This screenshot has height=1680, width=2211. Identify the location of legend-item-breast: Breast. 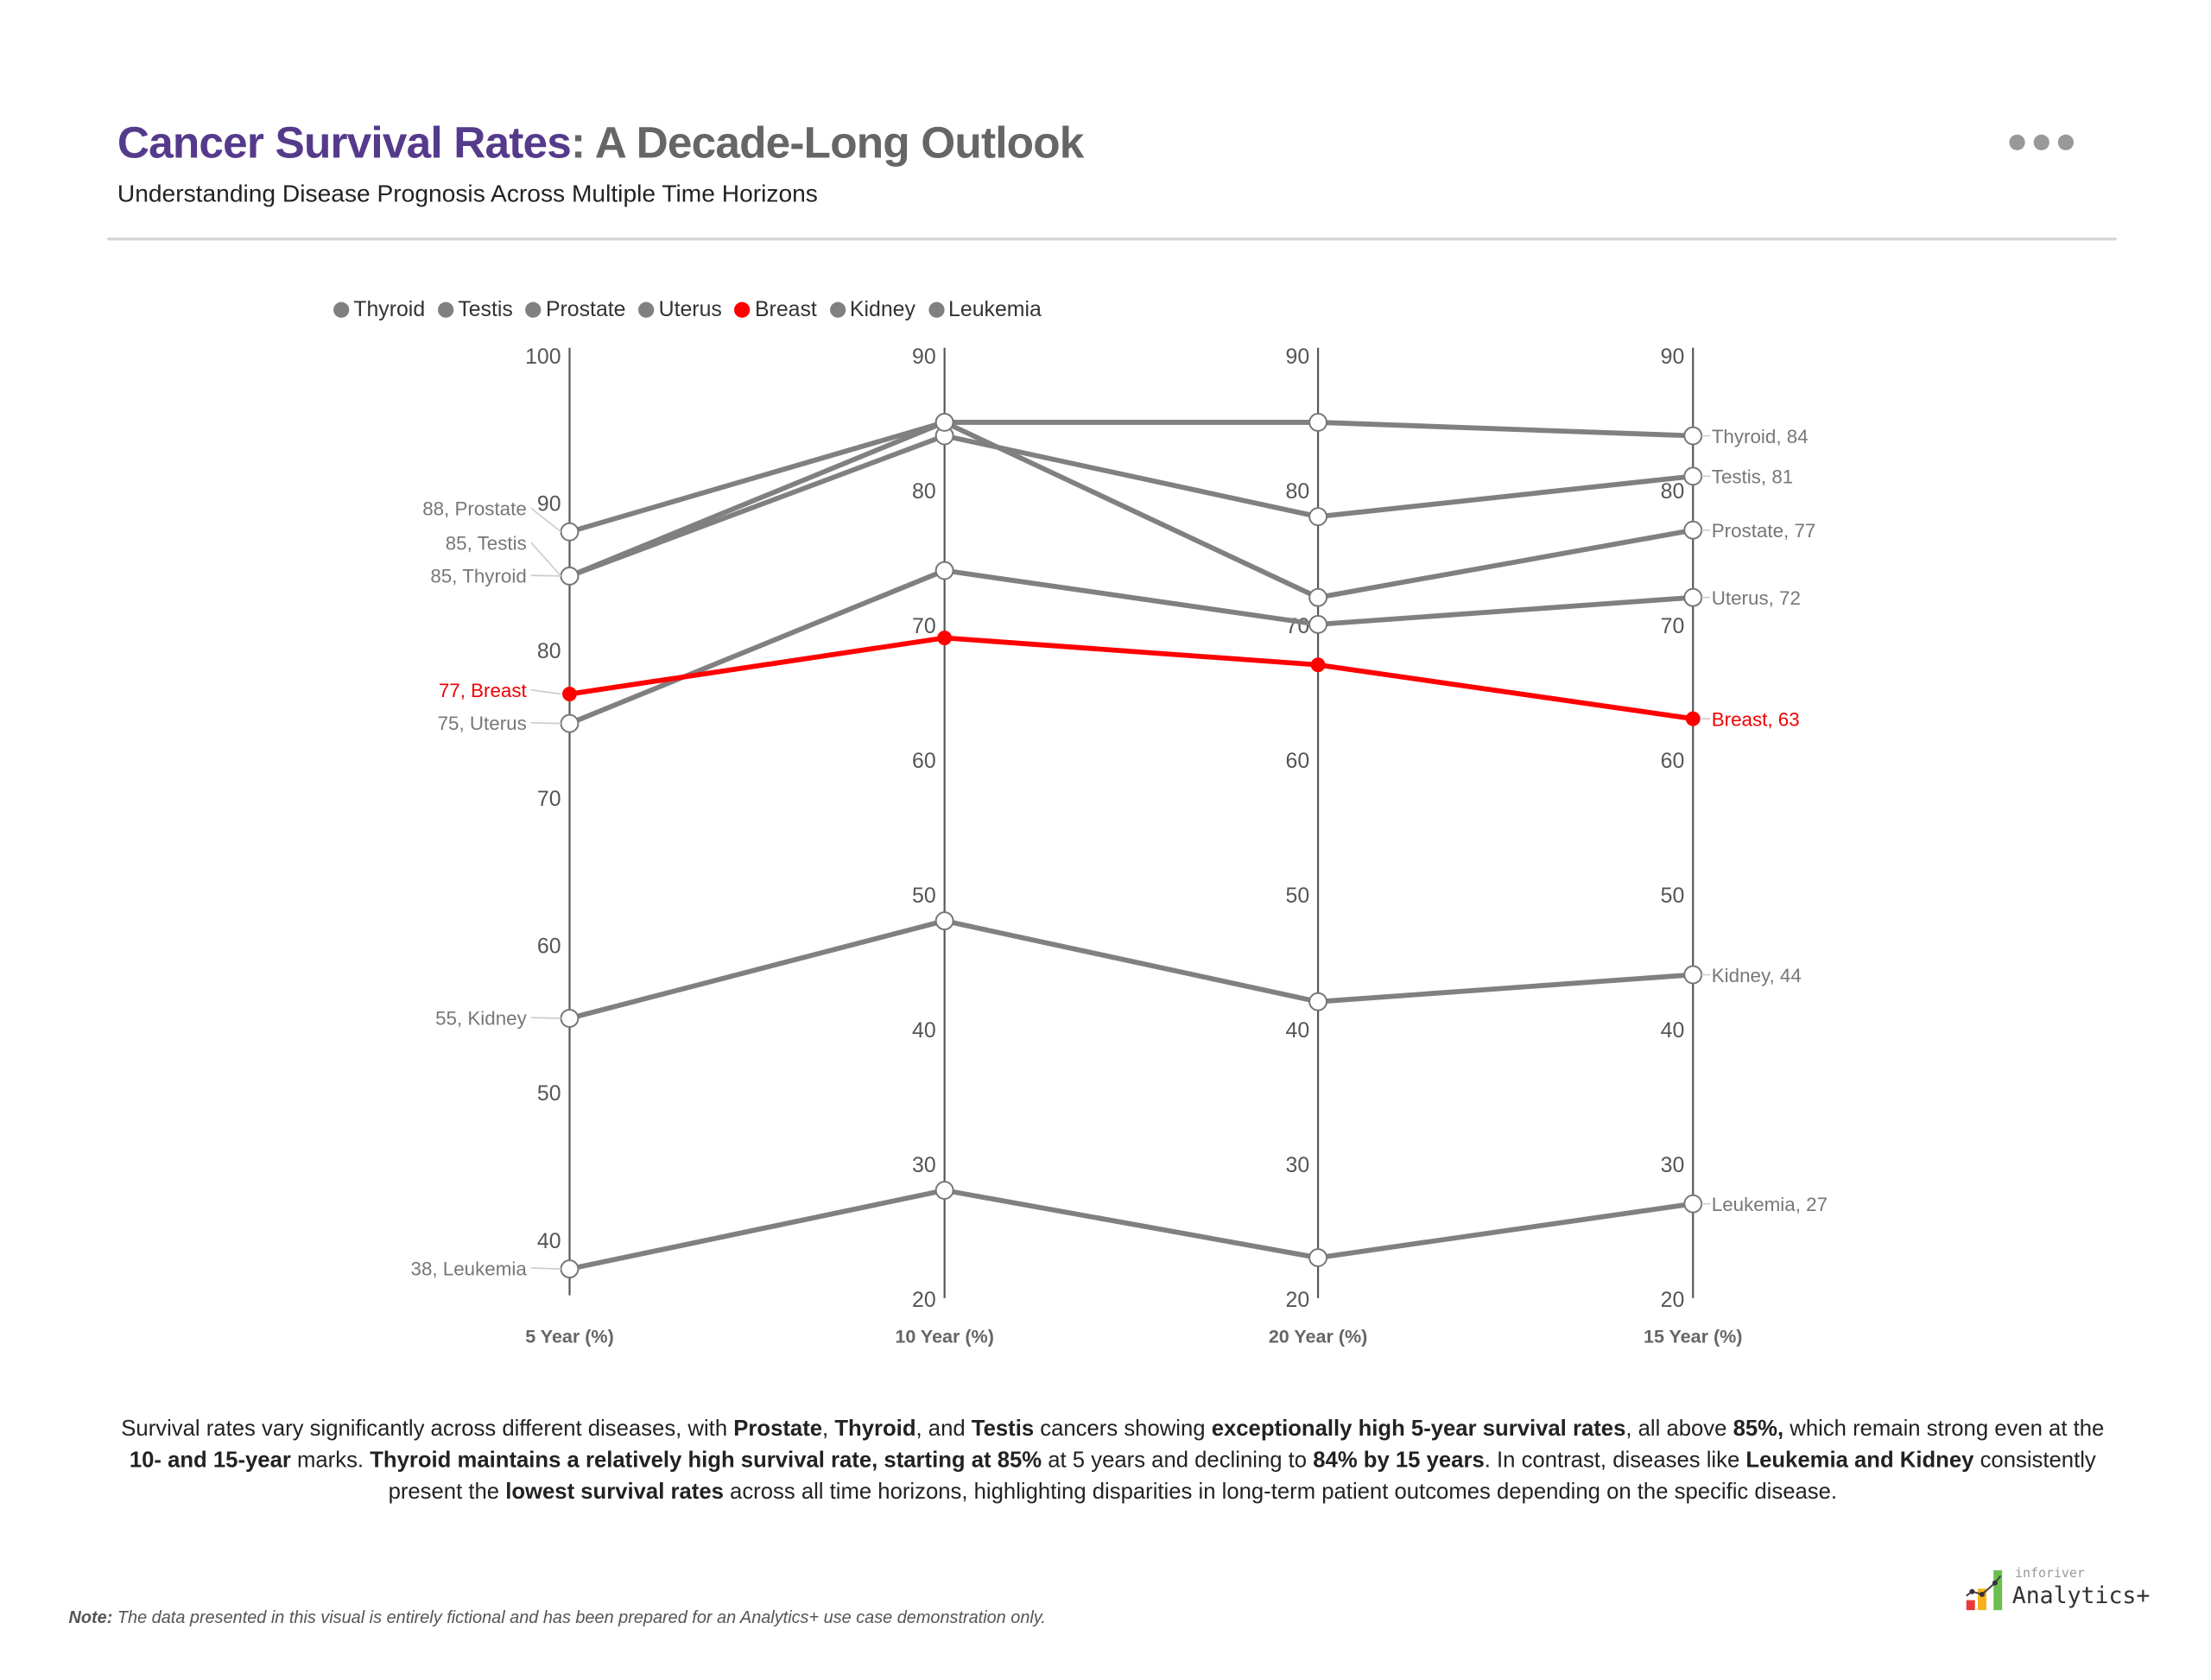
(775, 309).